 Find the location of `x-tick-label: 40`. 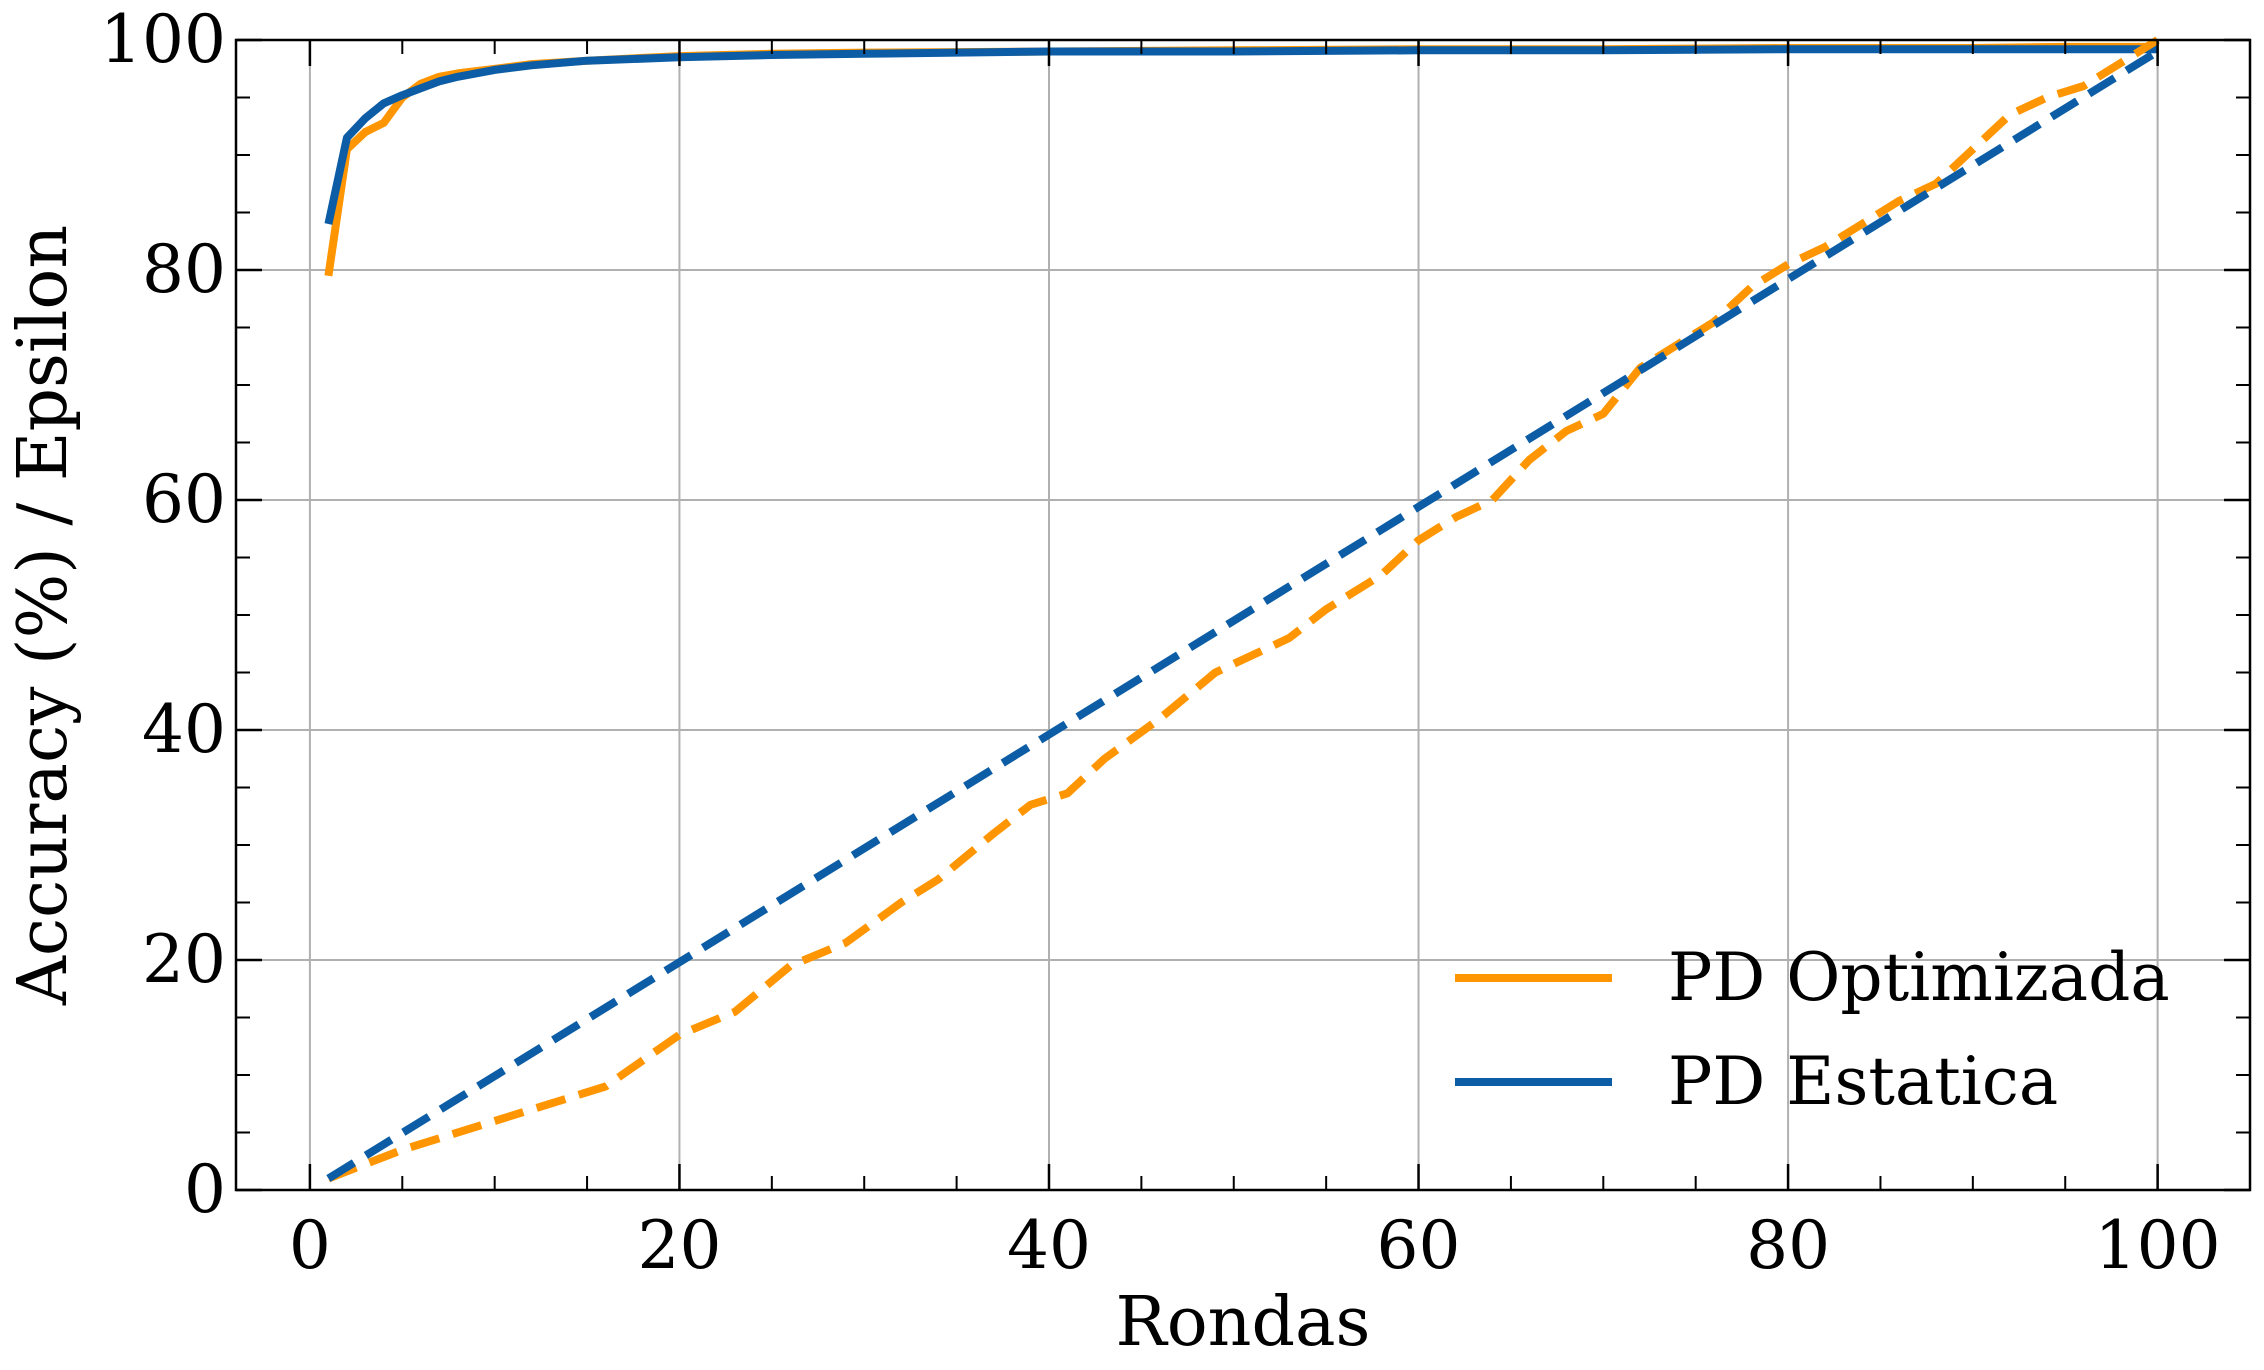

x-tick-label: 40 is located at coordinates (1049, 1245).